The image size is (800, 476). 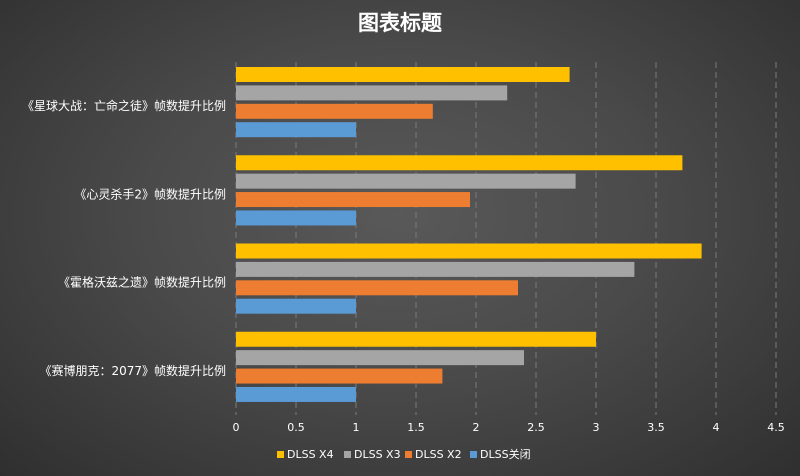 What do you see at coordinates (476, 427) in the screenshot?
I see `x-tick-label: 2` at bounding box center [476, 427].